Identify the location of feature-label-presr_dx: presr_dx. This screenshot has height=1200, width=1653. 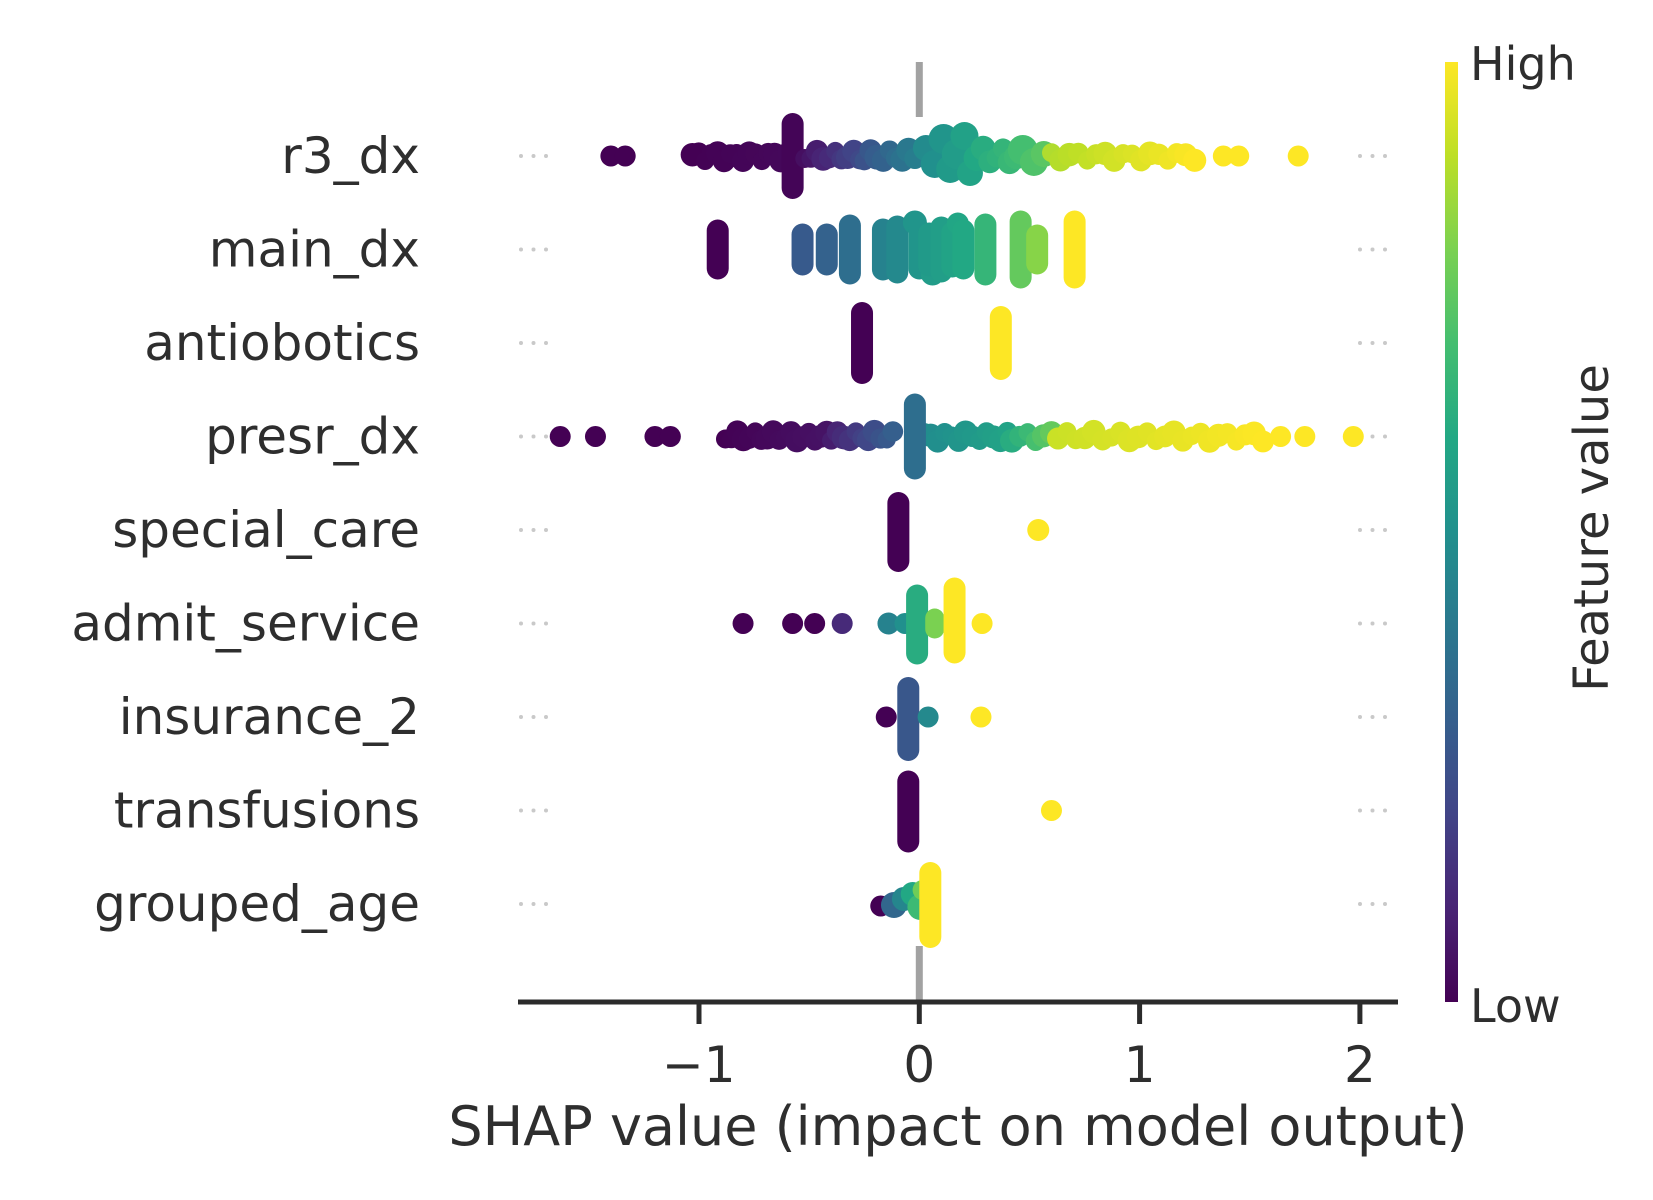
(312, 437).